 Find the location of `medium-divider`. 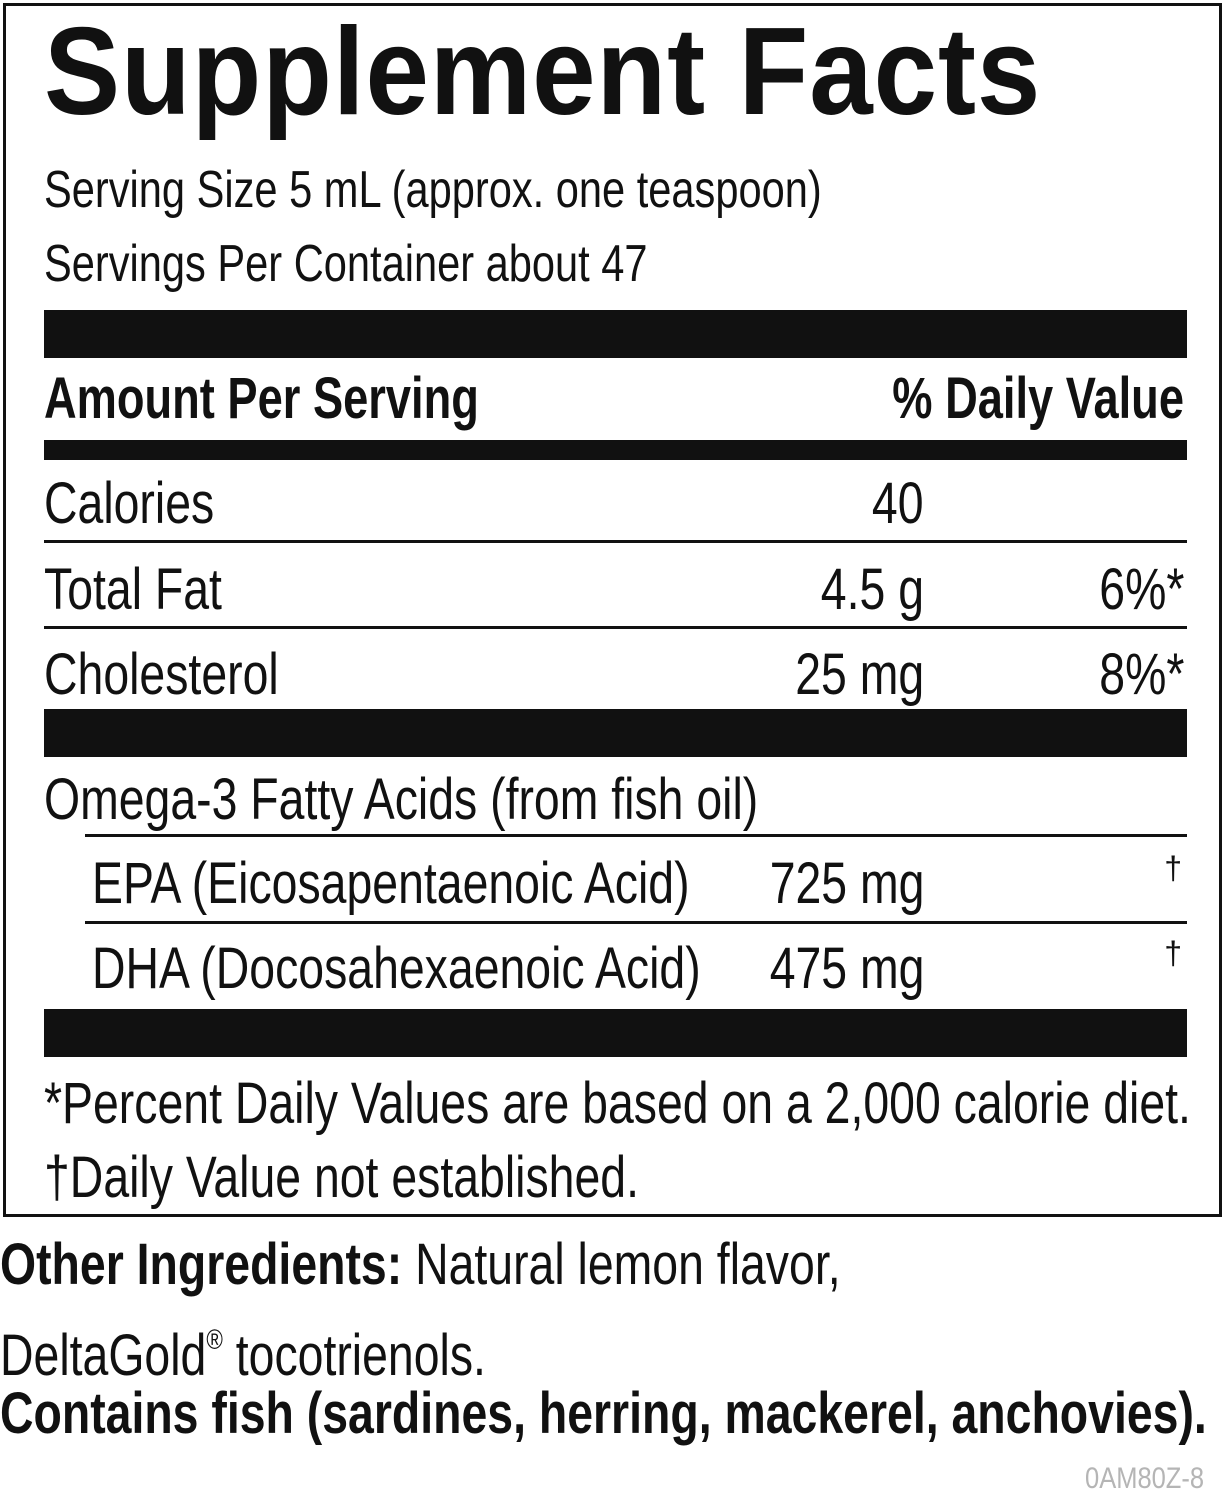

medium-divider is located at coordinates (615, 450).